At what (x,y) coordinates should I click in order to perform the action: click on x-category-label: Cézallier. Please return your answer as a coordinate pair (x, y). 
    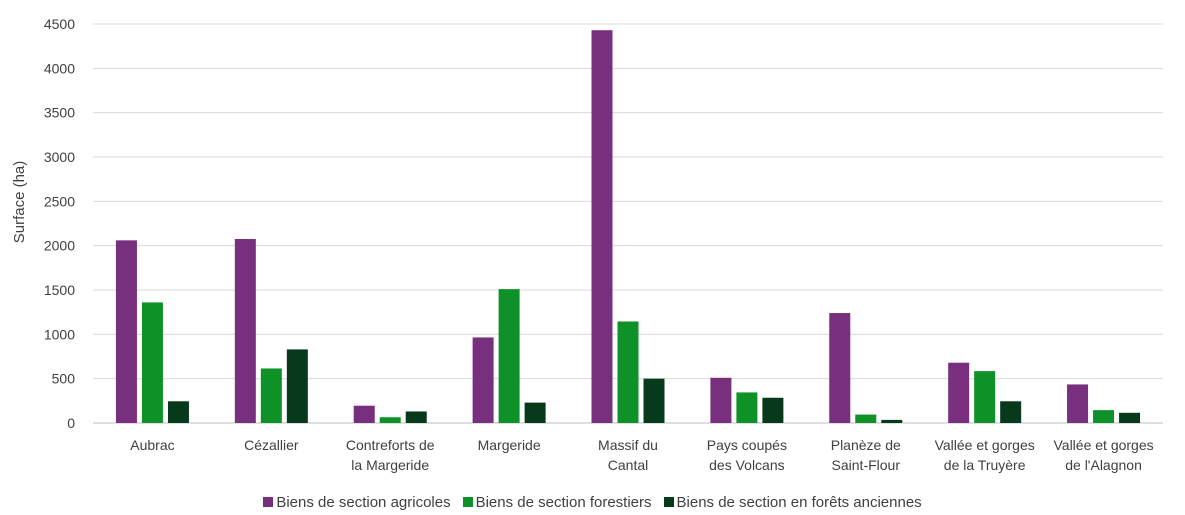
    Looking at the image, I should click on (271, 445).